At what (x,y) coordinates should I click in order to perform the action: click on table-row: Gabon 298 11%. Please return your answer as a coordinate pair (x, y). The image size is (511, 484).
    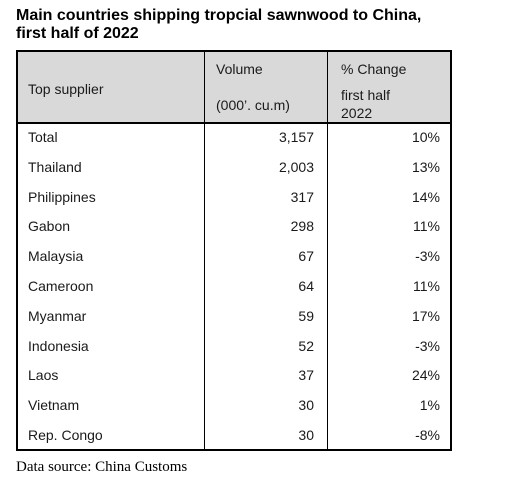
    Looking at the image, I should click on (234, 228).